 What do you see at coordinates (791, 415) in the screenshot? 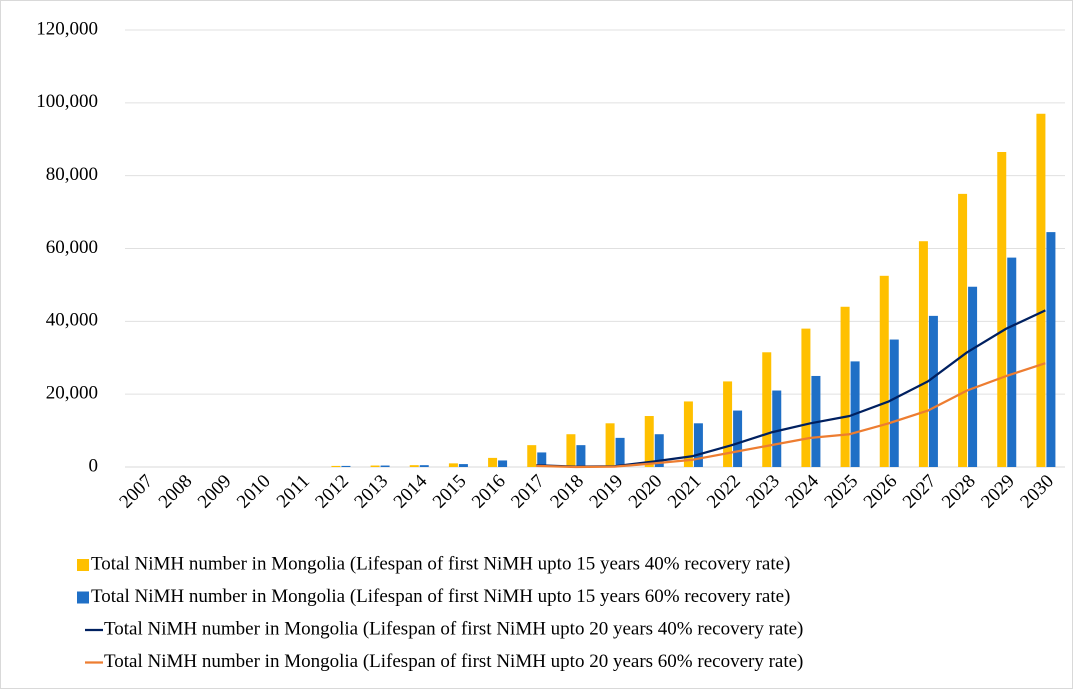
I see `line-series` at bounding box center [791, 415].